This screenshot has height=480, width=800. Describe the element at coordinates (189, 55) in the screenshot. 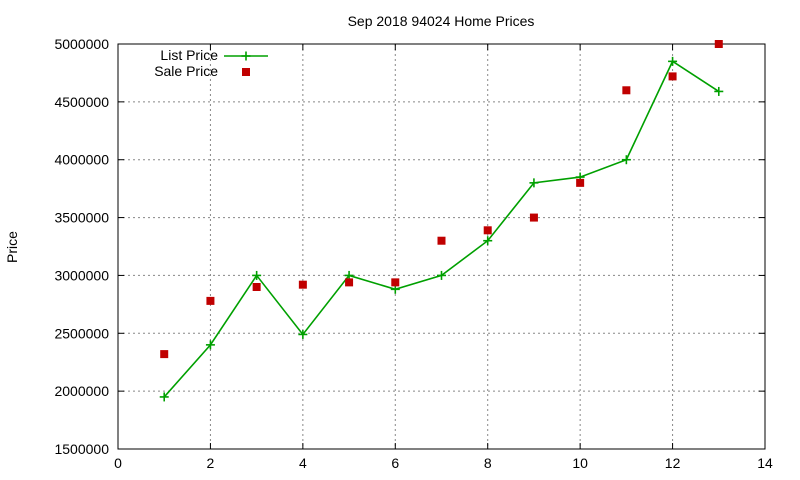

I see `legend-label-list-price: List Price` at that location.